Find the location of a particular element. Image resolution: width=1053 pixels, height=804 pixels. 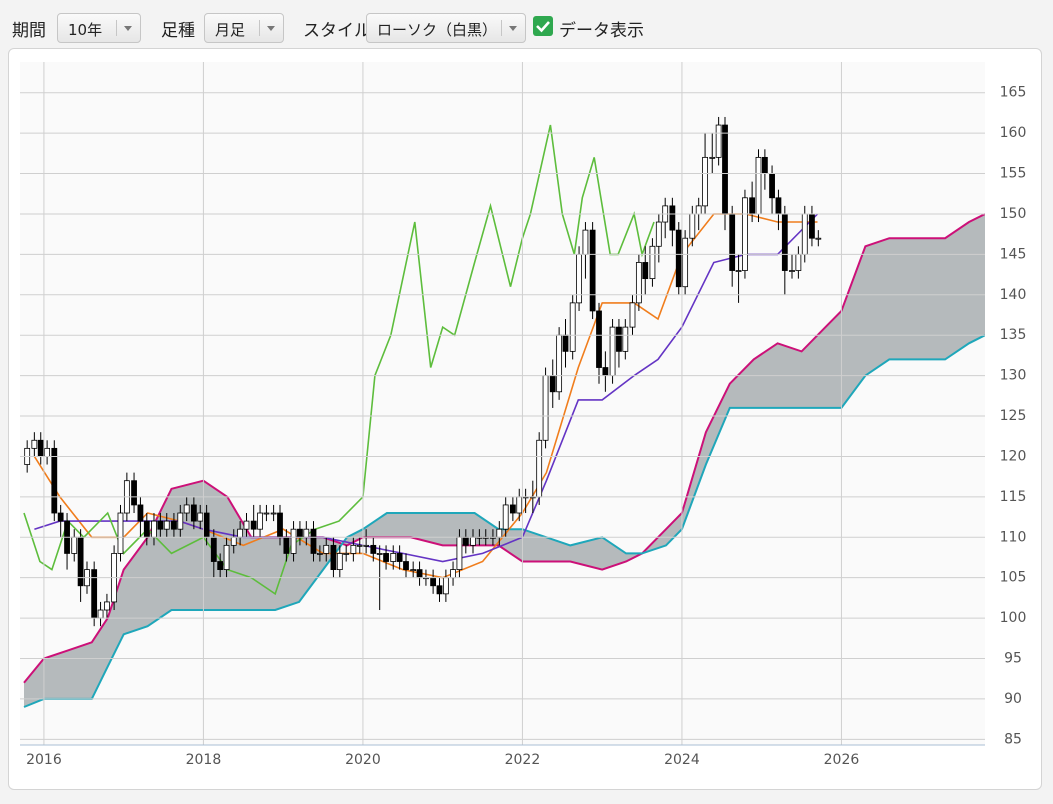

style-select: ローソク（白黒） is located at coordinates (446, 28).